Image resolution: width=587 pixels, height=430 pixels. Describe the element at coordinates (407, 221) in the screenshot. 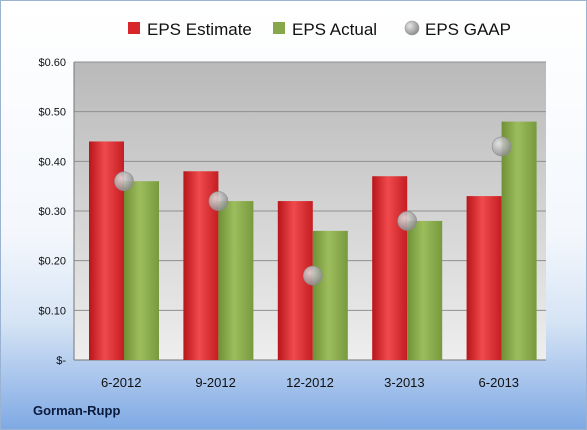

I see `point-eps-gaap-3-2013` at that location.